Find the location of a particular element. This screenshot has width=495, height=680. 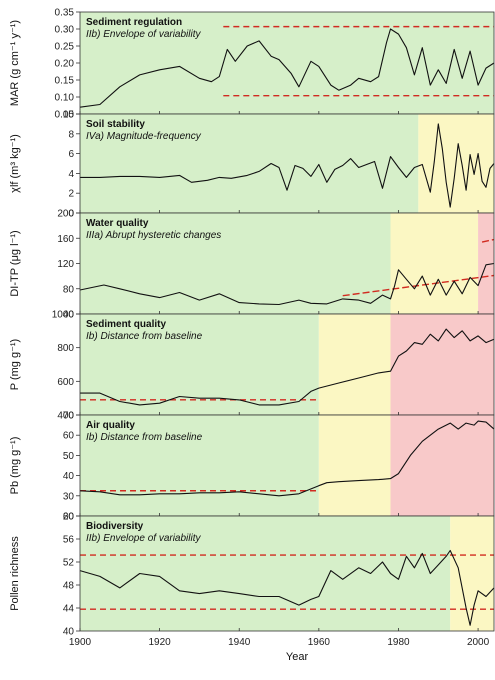

xtick-label: 2000 is located at coordinates (478, 642).